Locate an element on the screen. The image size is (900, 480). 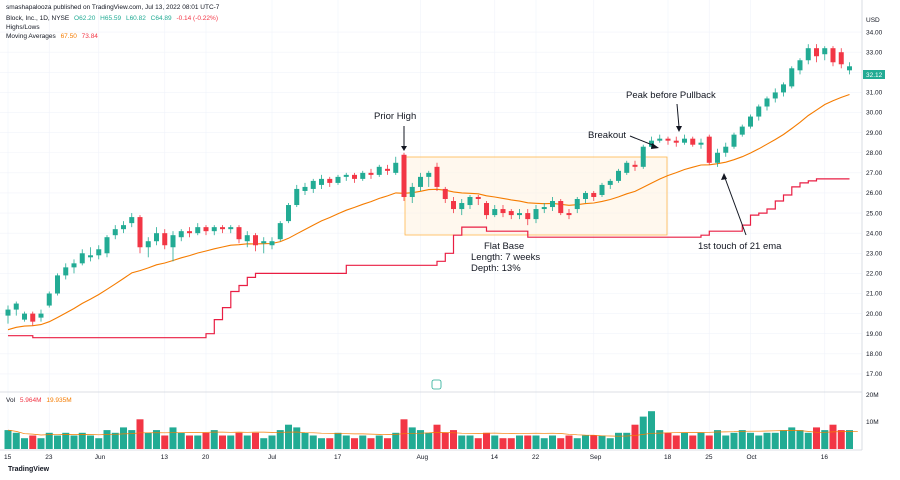
time-tick-label: 20 is located at coordinates (206, 457).